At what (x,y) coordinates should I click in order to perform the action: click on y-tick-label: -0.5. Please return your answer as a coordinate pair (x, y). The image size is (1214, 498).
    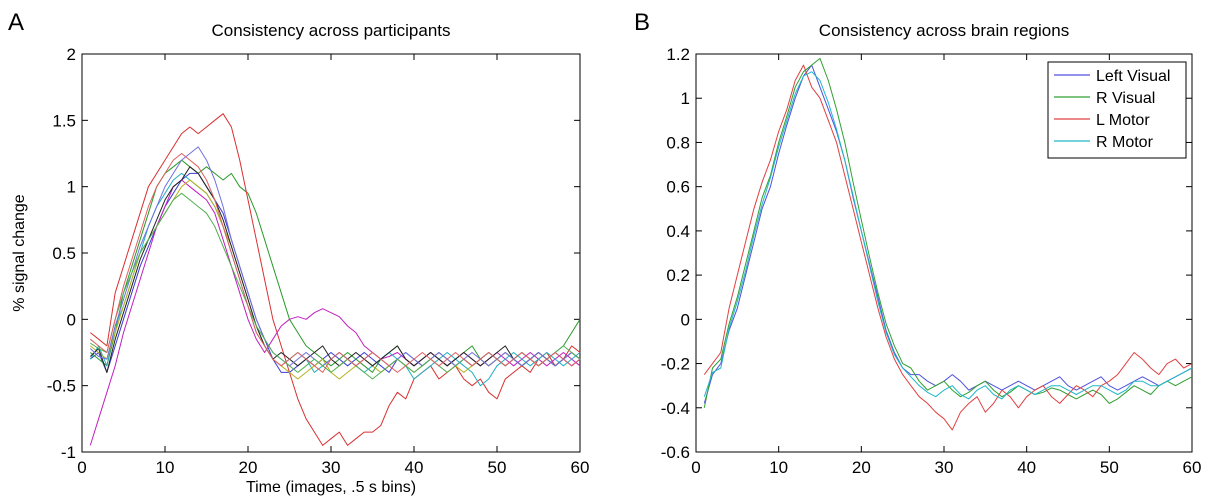
    Looking at the image, I should click on (61, 386).